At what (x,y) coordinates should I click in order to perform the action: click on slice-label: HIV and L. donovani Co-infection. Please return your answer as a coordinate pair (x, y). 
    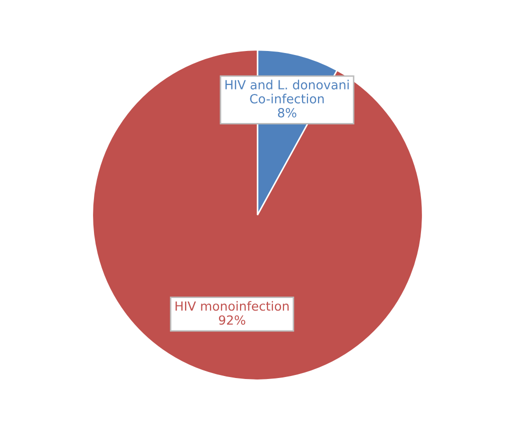
    Looking at the image, I should click on (287, 92).